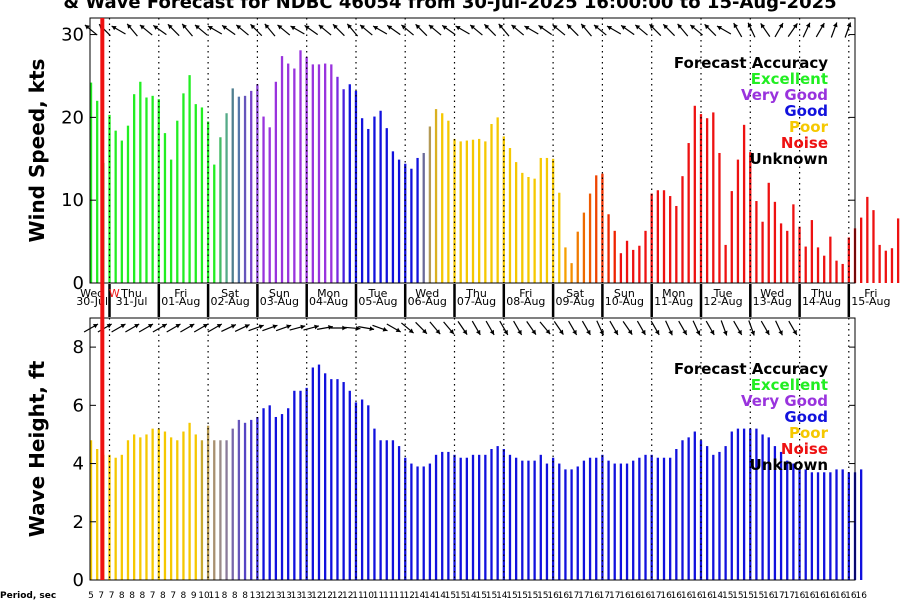 This screenshot has height=600, width=900. What do you see at coordinates (78, 405) in the screenshot?
I see `wave-ytick-label: 6` at bounding box center [78, 405].